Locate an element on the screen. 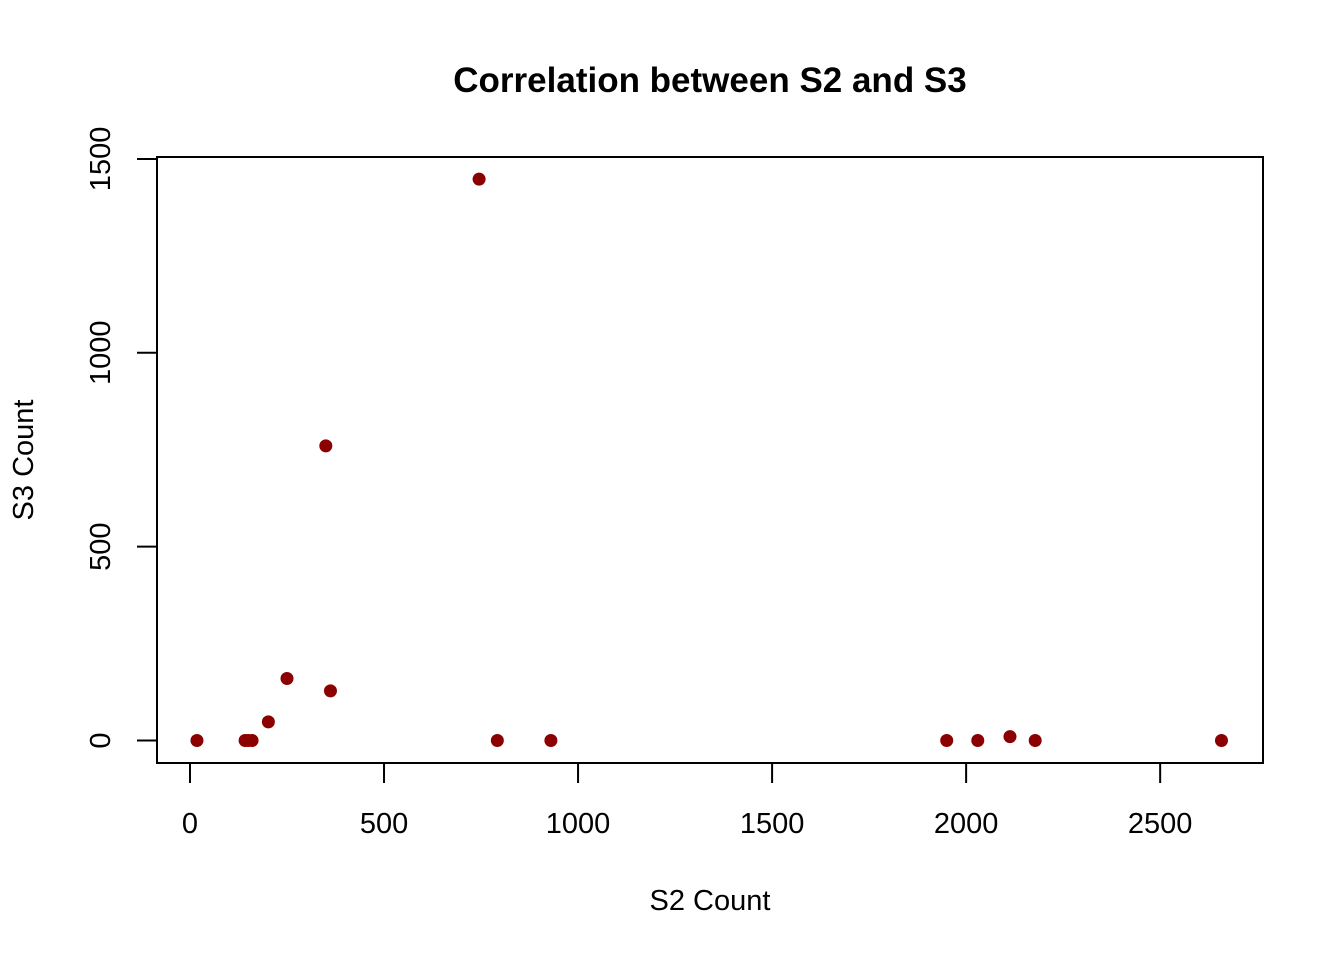  y-tick-label: 1500 is located at coordinates (101, 159).